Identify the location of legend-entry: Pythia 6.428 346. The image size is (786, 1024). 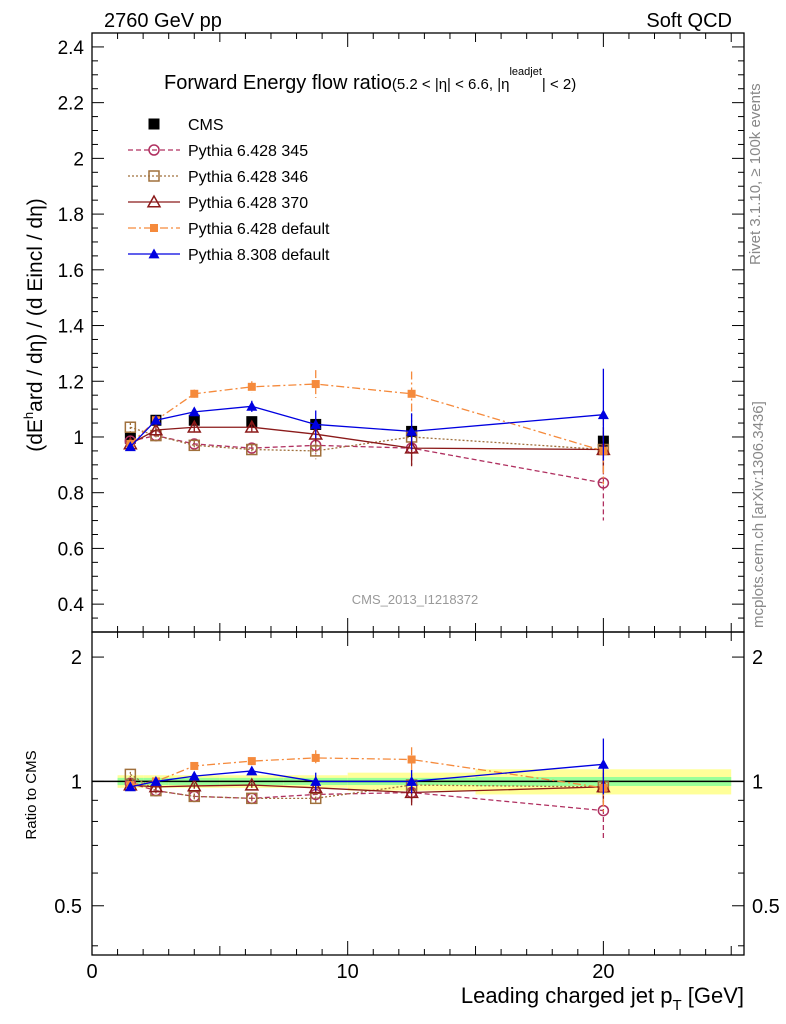
(218, 177).